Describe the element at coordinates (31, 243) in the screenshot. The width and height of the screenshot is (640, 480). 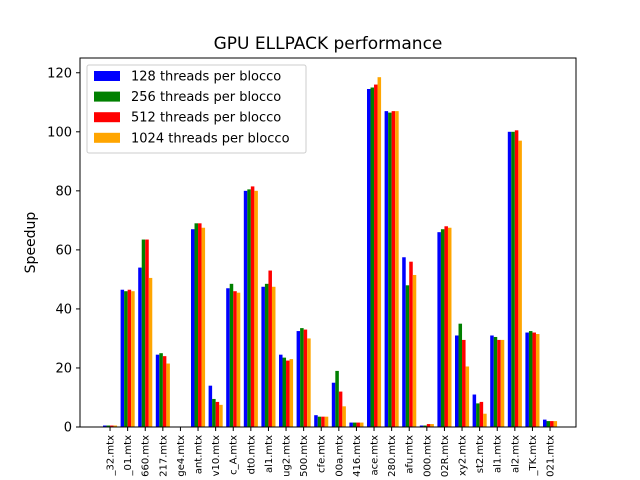
I see `y-axis-label: Speedup` at that location.